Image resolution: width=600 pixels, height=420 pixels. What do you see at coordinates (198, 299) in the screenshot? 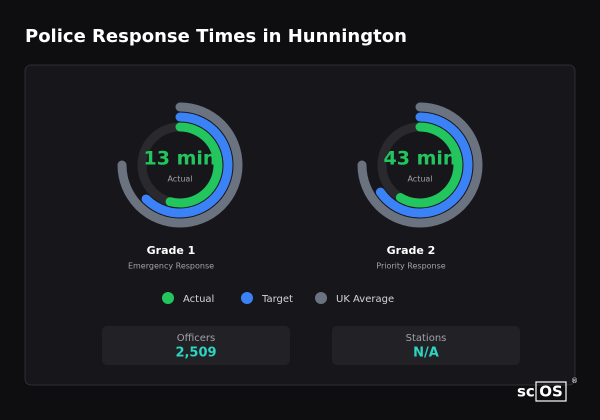
I see `legend-label: Actual` at bounding box center [198, 299].